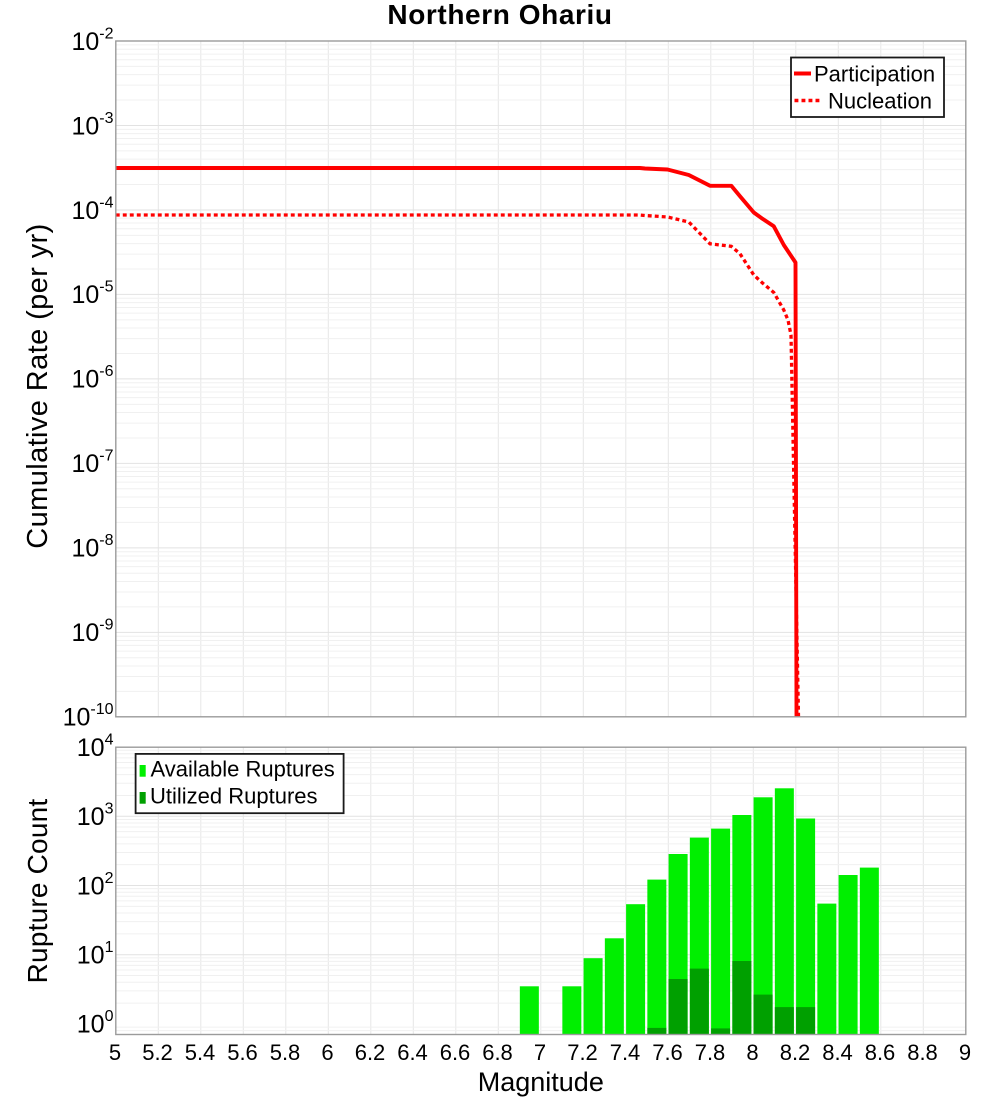  I want to click on svg-text: 6.6, so click(455, 1052).